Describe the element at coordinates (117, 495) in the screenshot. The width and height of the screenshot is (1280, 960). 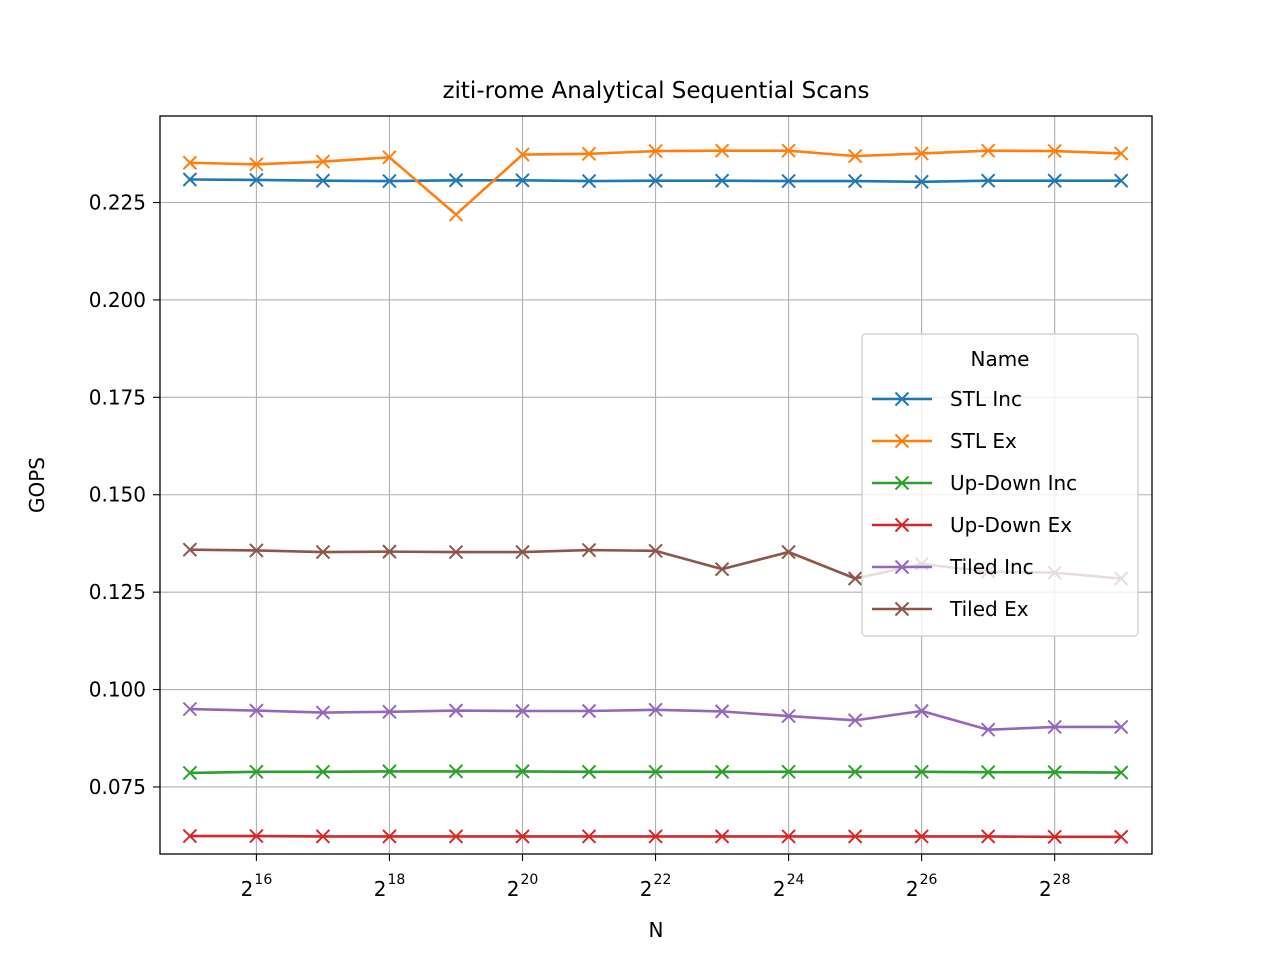
I see `y-tick-label: 0.150` at that location.